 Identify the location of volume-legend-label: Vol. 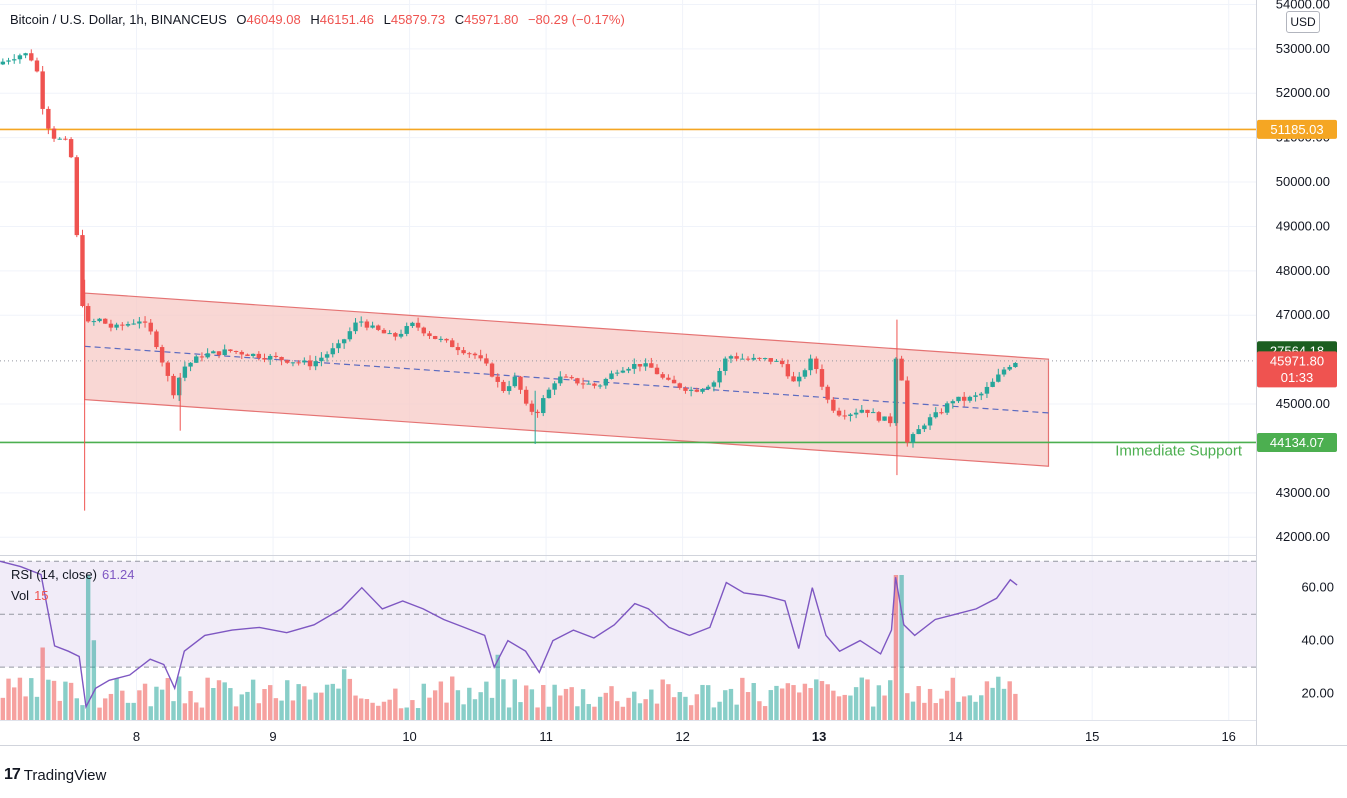
(20, 595).